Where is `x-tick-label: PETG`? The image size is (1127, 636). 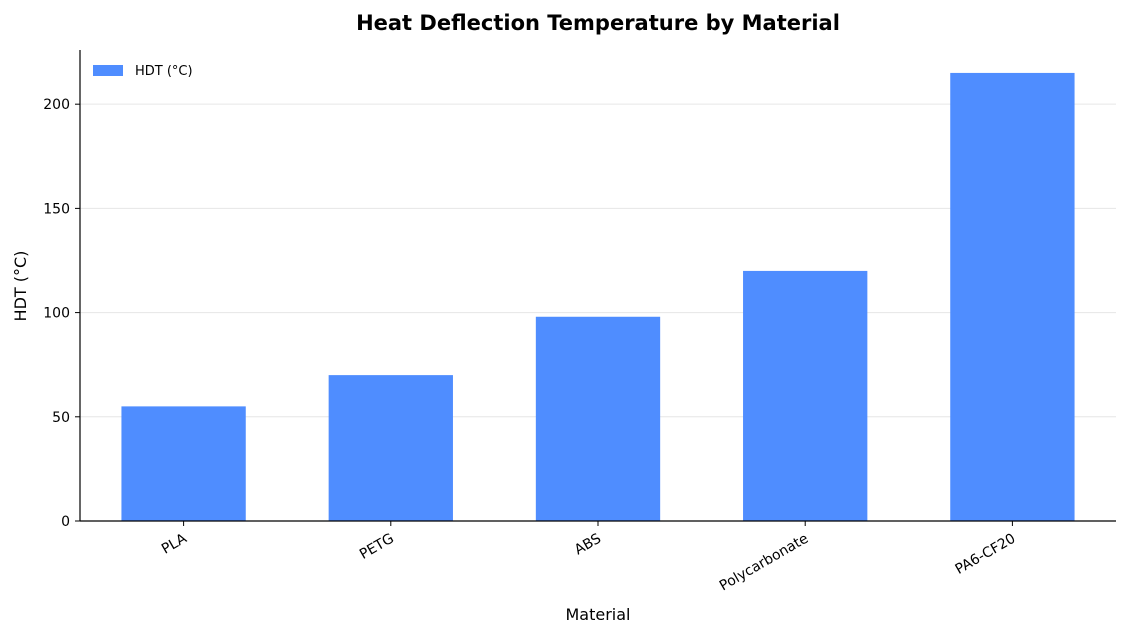
x-tick-label: PETG is located at coordinates (377, 547).